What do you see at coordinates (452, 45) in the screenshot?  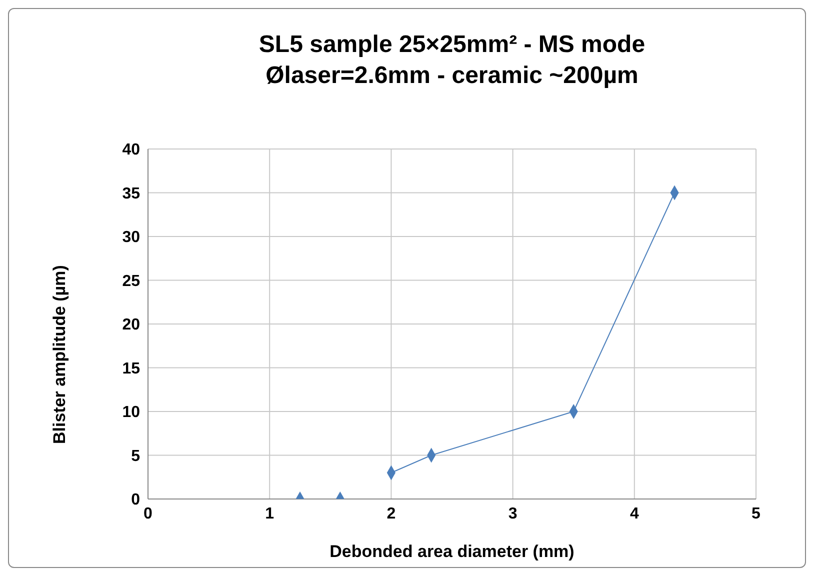 I see `chart-title: SL5 sample 25×25mm² - MS mode` at bounding box center [452, 45].